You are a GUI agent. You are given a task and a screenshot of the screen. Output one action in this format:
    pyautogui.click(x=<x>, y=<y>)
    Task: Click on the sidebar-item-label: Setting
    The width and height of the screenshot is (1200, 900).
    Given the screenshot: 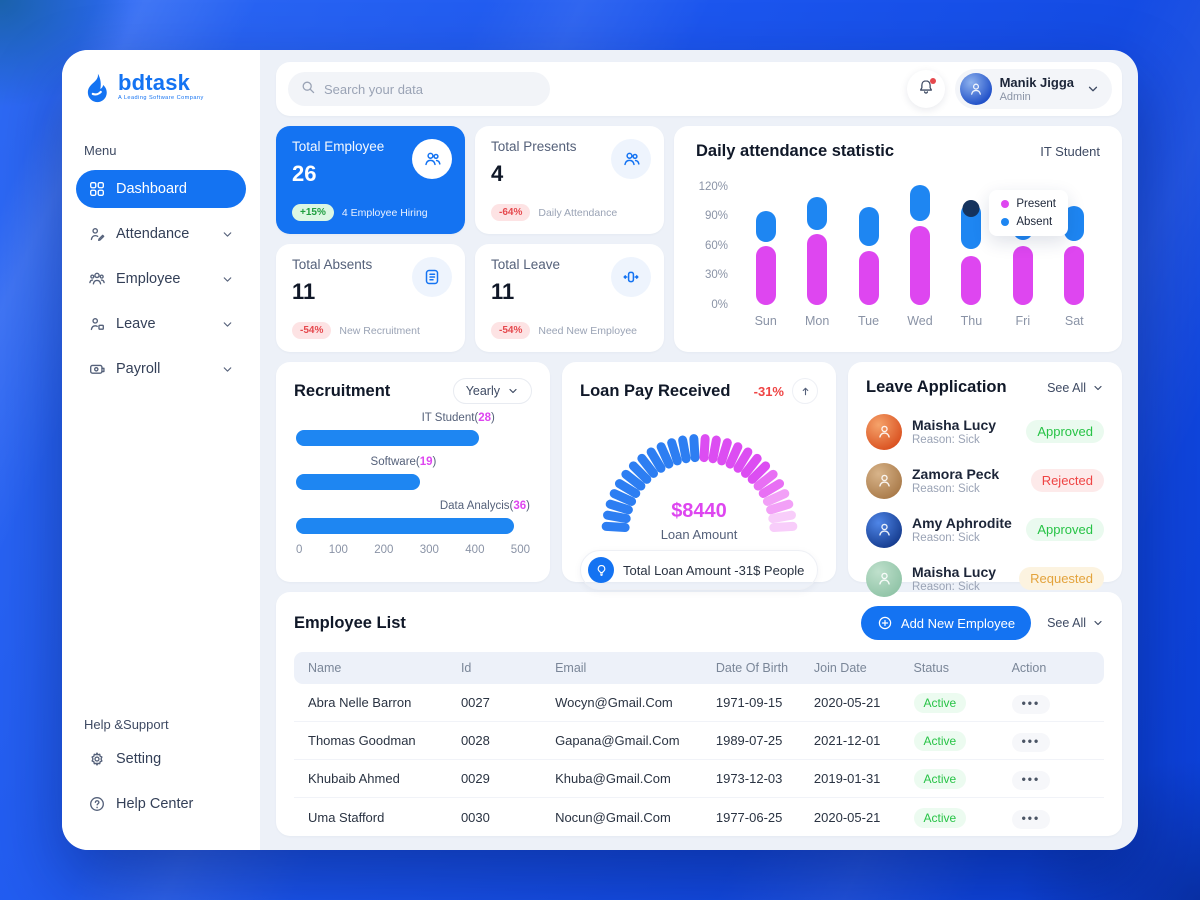 What is the action you would take?
    pyautogui.click(x=139, y=759)
    